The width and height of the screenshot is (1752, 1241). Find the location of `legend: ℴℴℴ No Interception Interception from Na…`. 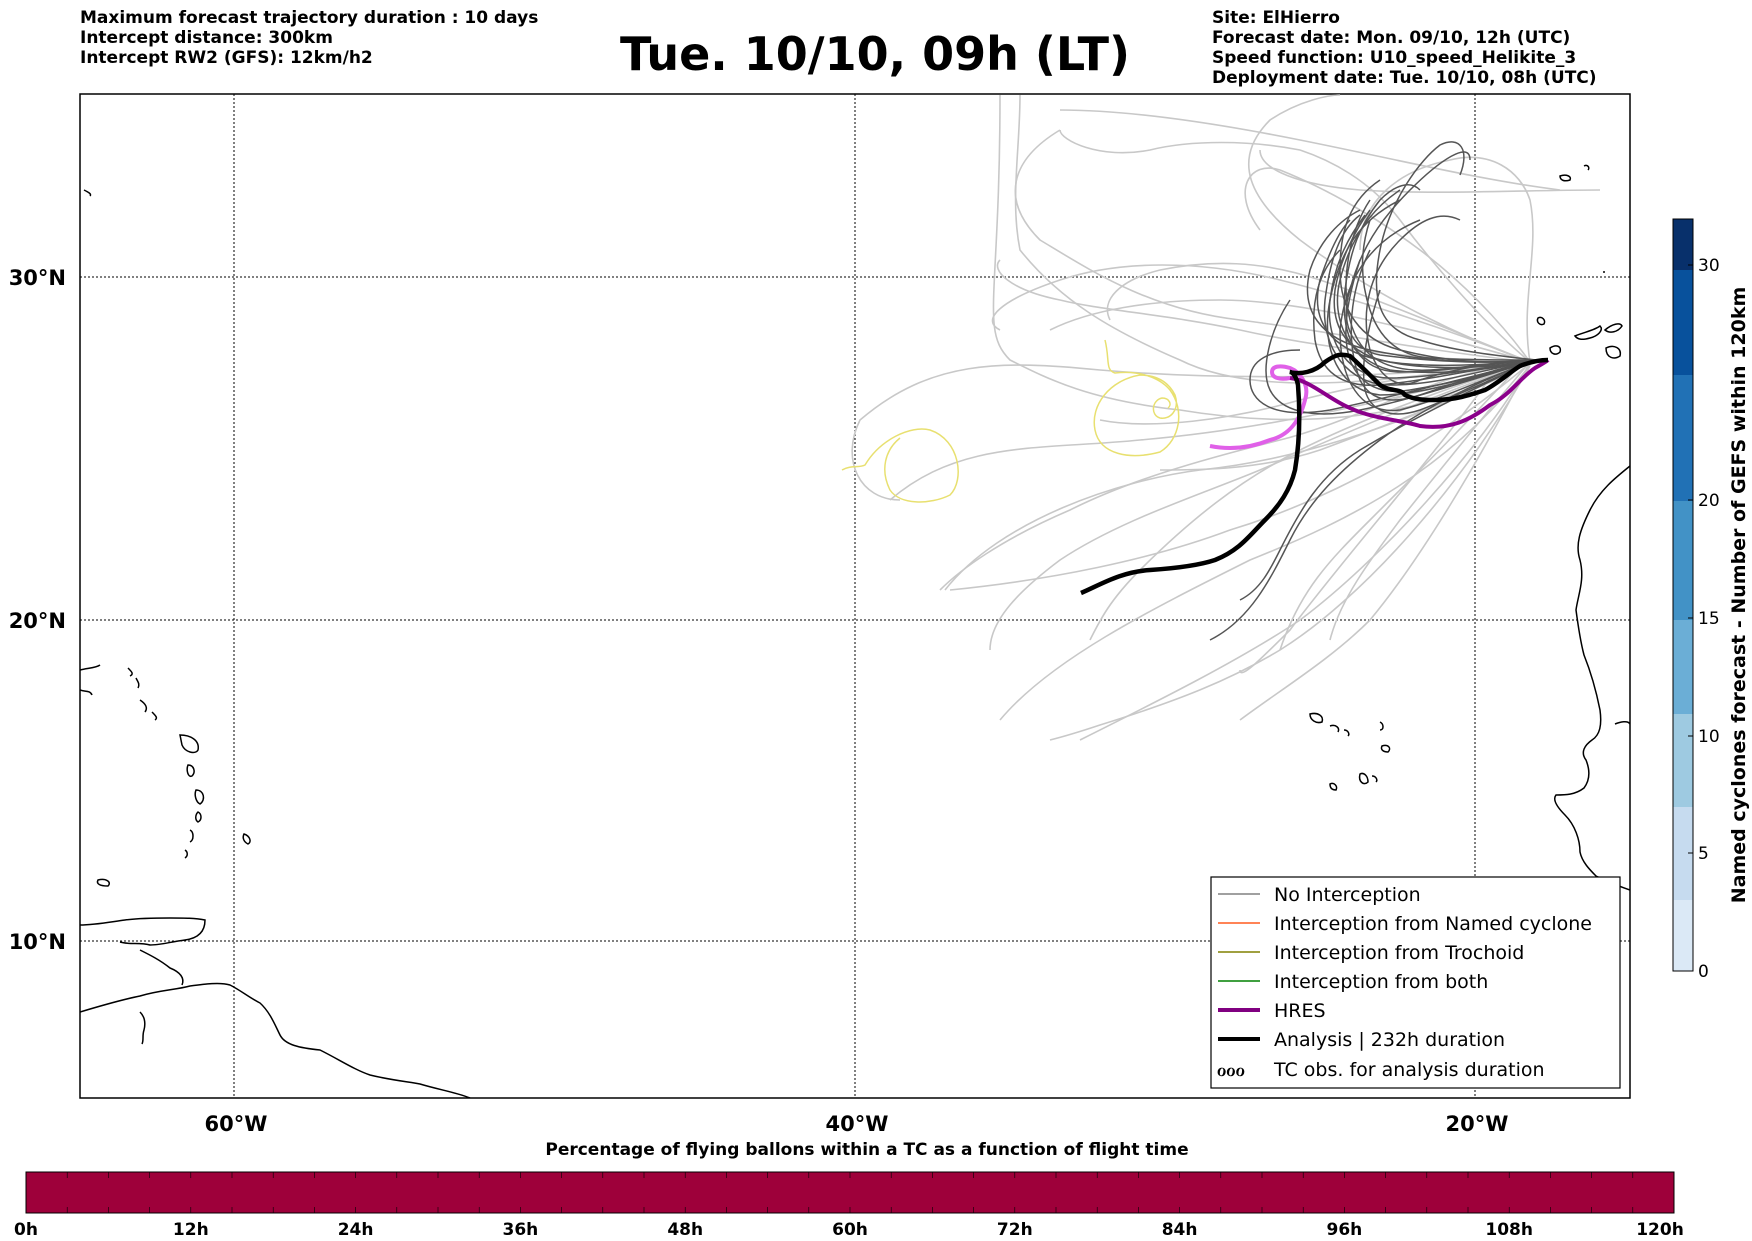

legend: ℴℴℴ No Interception Interception from Na… is located at coordinates (1415, 982).